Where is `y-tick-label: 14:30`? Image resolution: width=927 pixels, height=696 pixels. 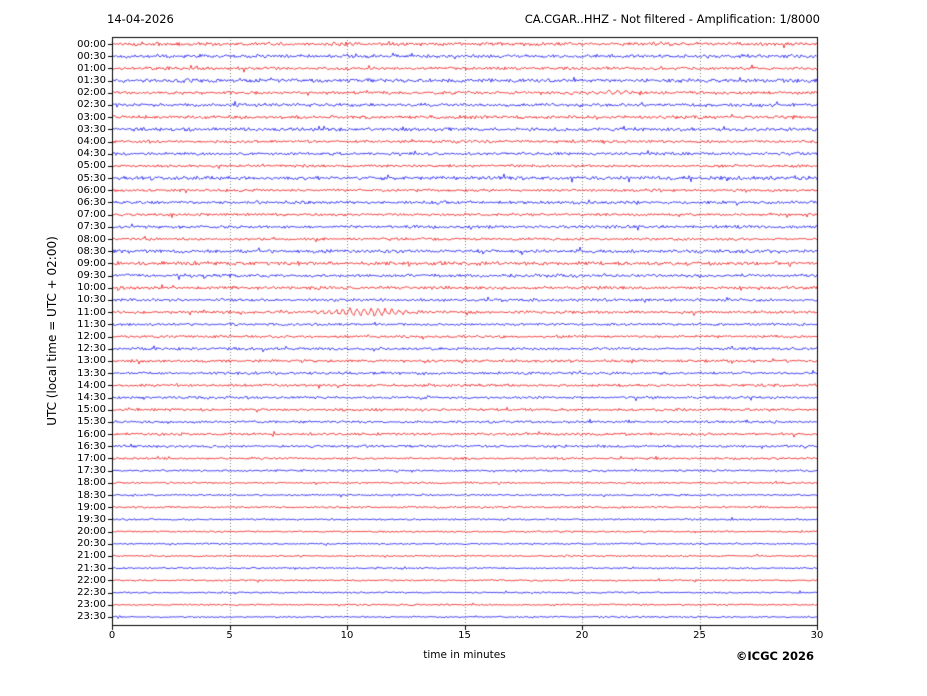 y-tick-label: 14:30 is located at coordinates (91, 397).